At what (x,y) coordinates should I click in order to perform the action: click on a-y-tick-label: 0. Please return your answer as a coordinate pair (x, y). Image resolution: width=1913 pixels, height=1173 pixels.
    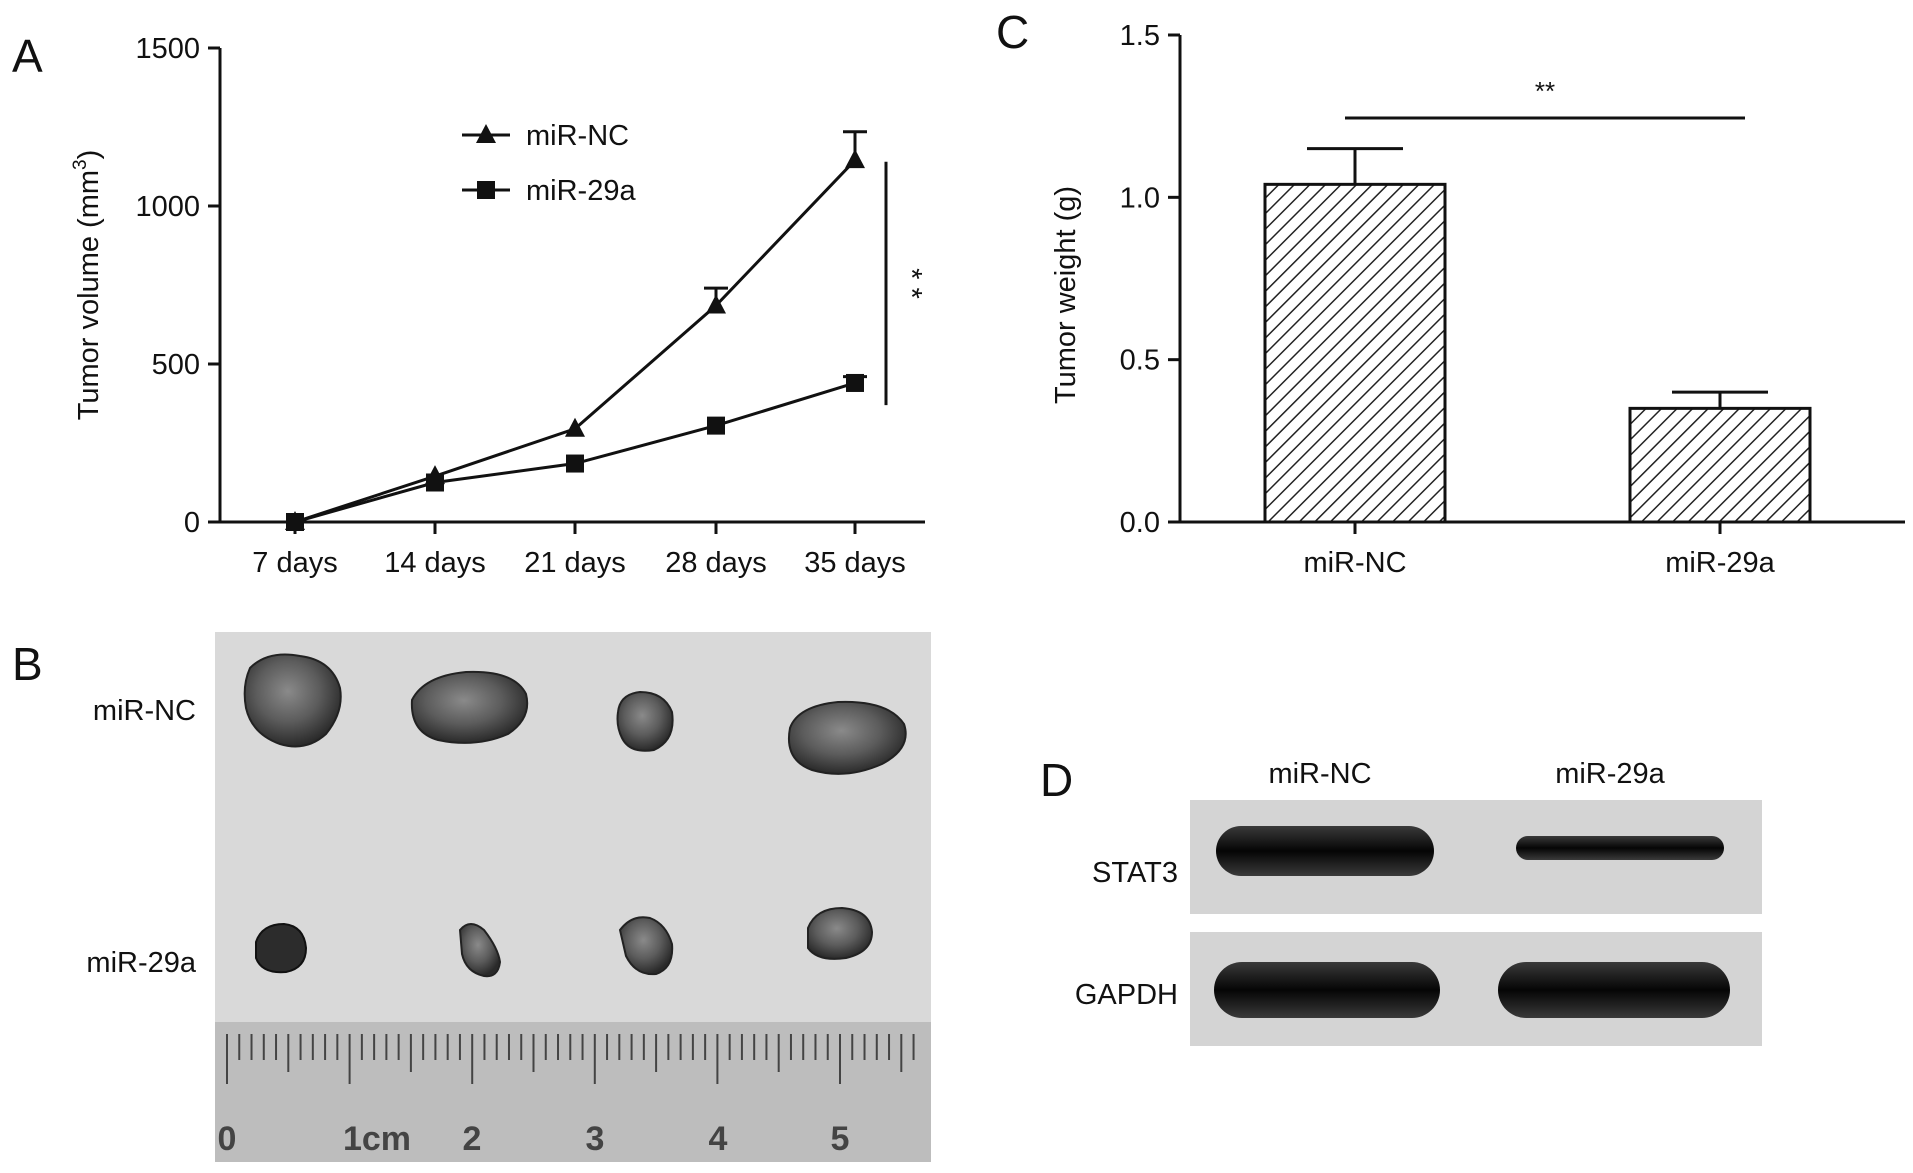
    Looking at the image, I should click on (192, 523).